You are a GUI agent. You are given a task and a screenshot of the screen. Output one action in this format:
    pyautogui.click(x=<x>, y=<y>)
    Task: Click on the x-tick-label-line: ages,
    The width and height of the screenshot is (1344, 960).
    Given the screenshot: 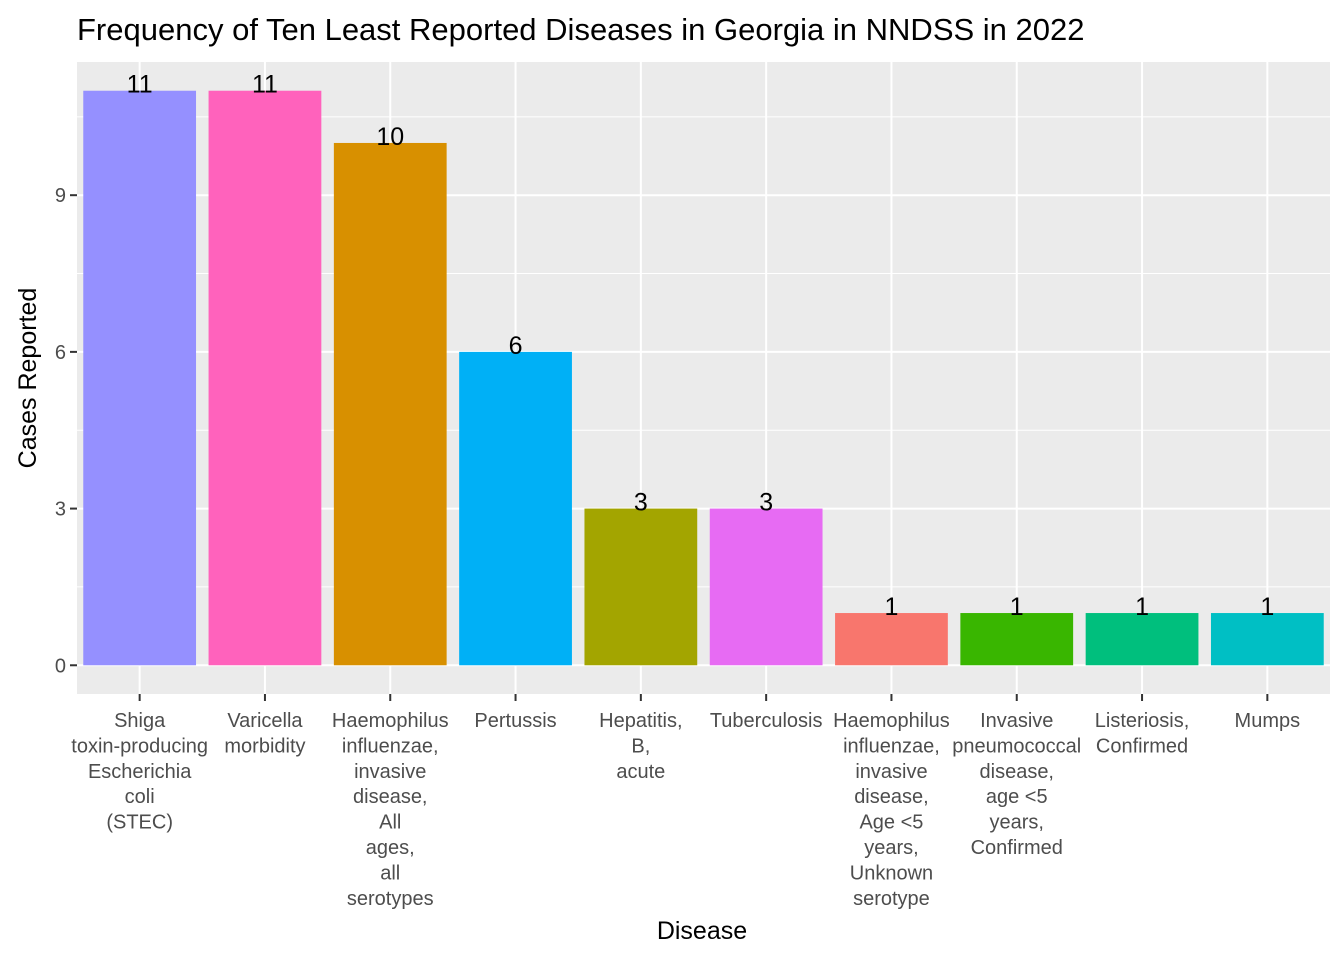 What is the action you would take?
    pyautogui.click(x=390, y=848)
    